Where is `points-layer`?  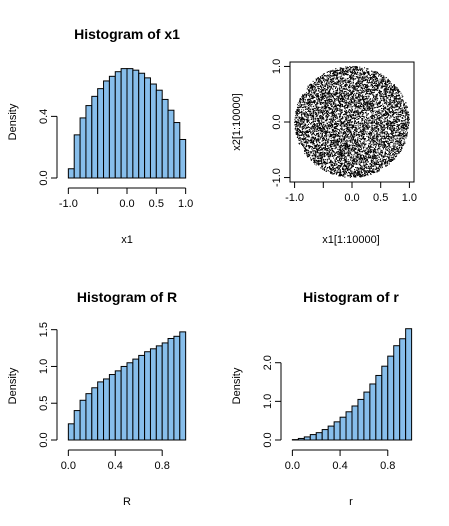 points-layer is located at coordinates (352, 122).